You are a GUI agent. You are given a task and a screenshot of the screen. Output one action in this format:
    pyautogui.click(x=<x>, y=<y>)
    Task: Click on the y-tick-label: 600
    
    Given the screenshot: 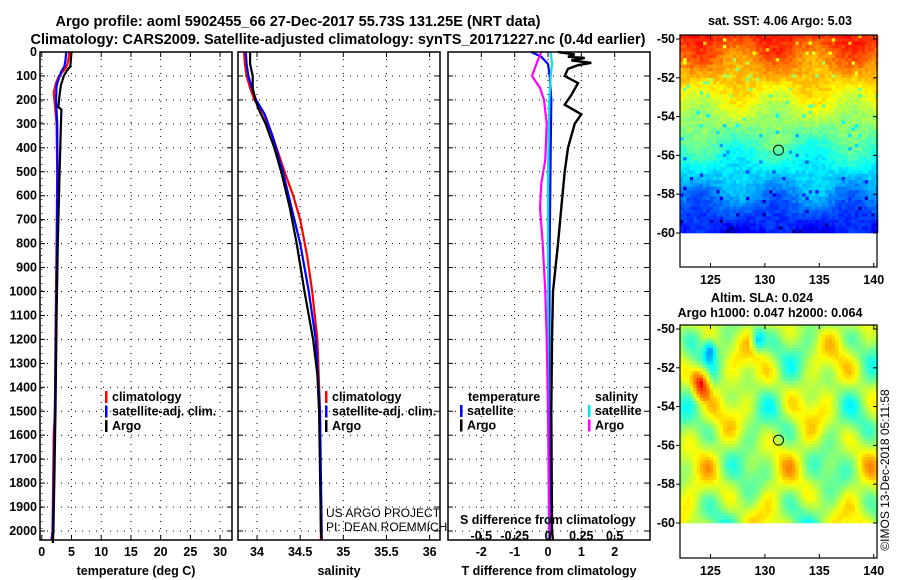 What is the action you would take?
    pyautogui.click(x=26, y=196)
    